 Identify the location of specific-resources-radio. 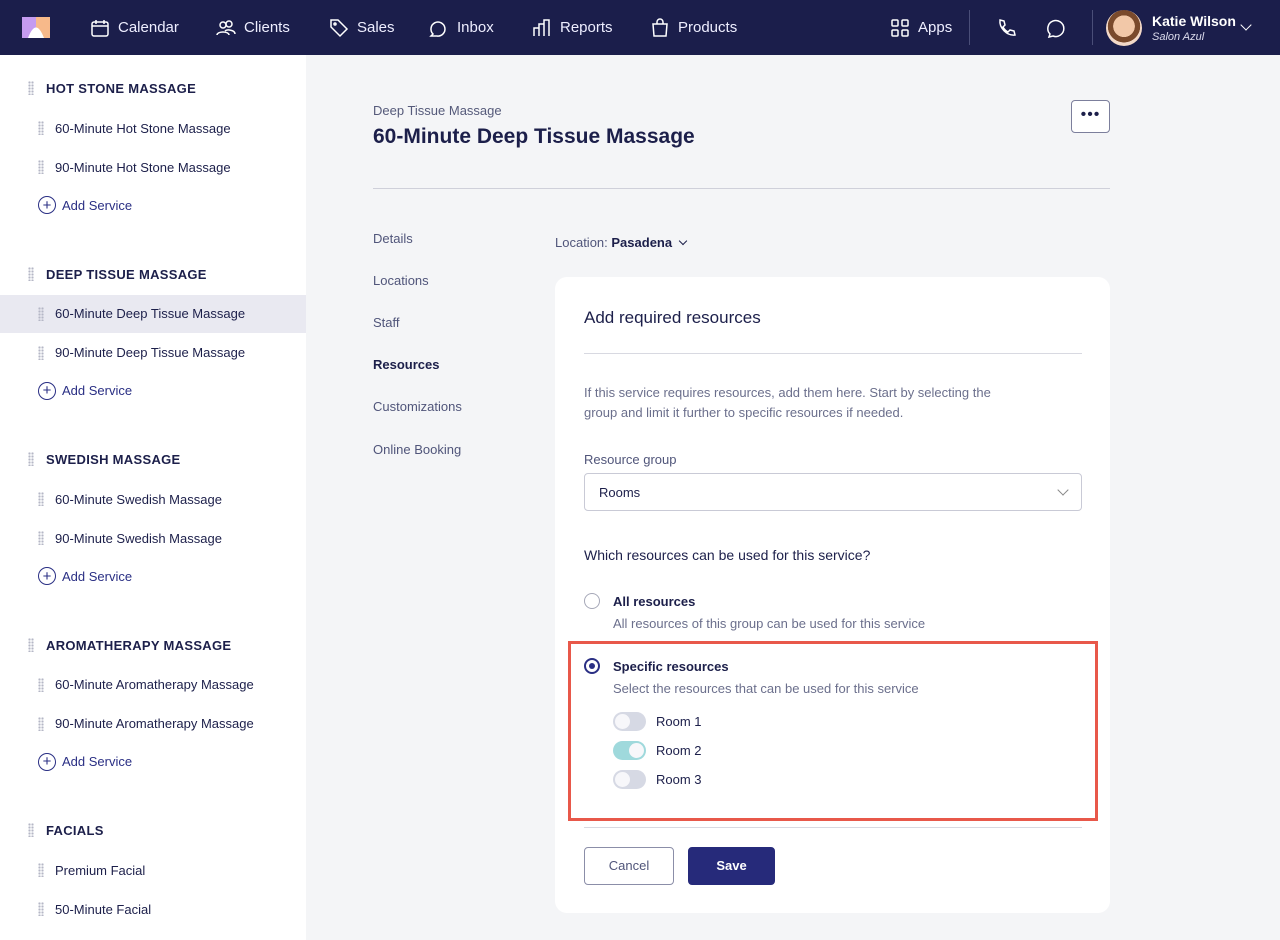
(592, 666).